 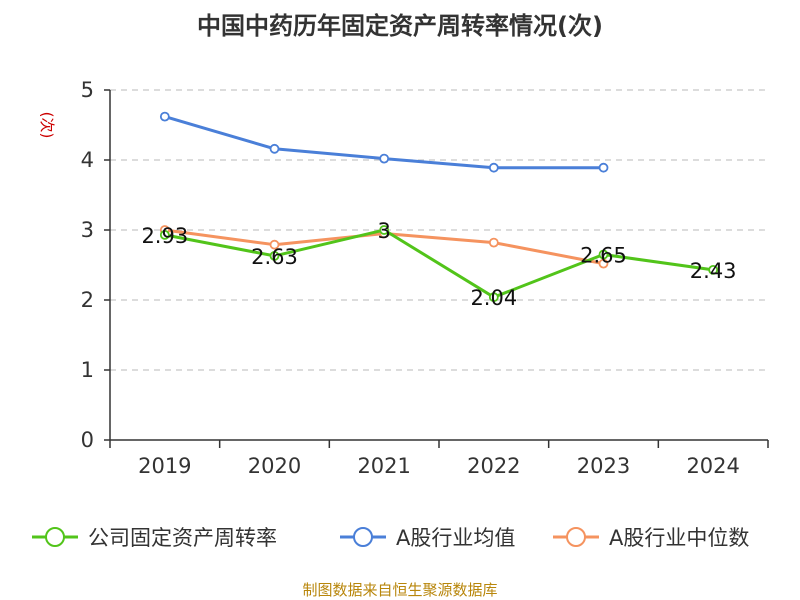 I want to click on data-label: 3, so click(x=383, y=231).